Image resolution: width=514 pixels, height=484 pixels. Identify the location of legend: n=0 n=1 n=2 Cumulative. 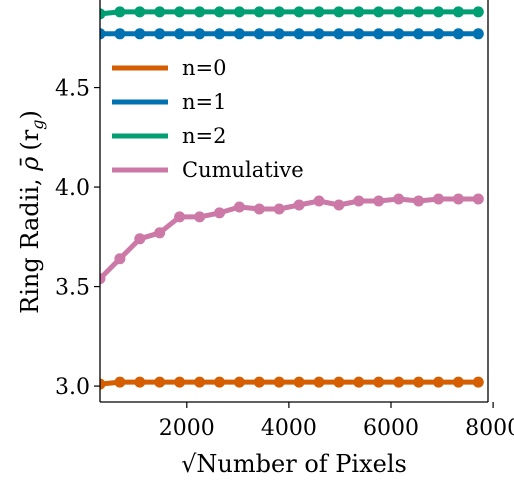
(208, 119).